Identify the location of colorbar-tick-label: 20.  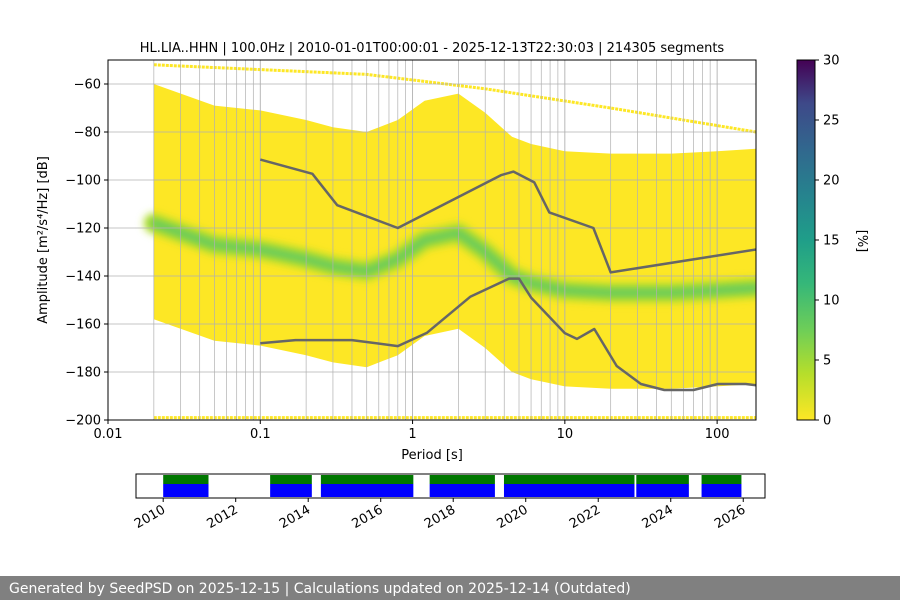
(831, 181).